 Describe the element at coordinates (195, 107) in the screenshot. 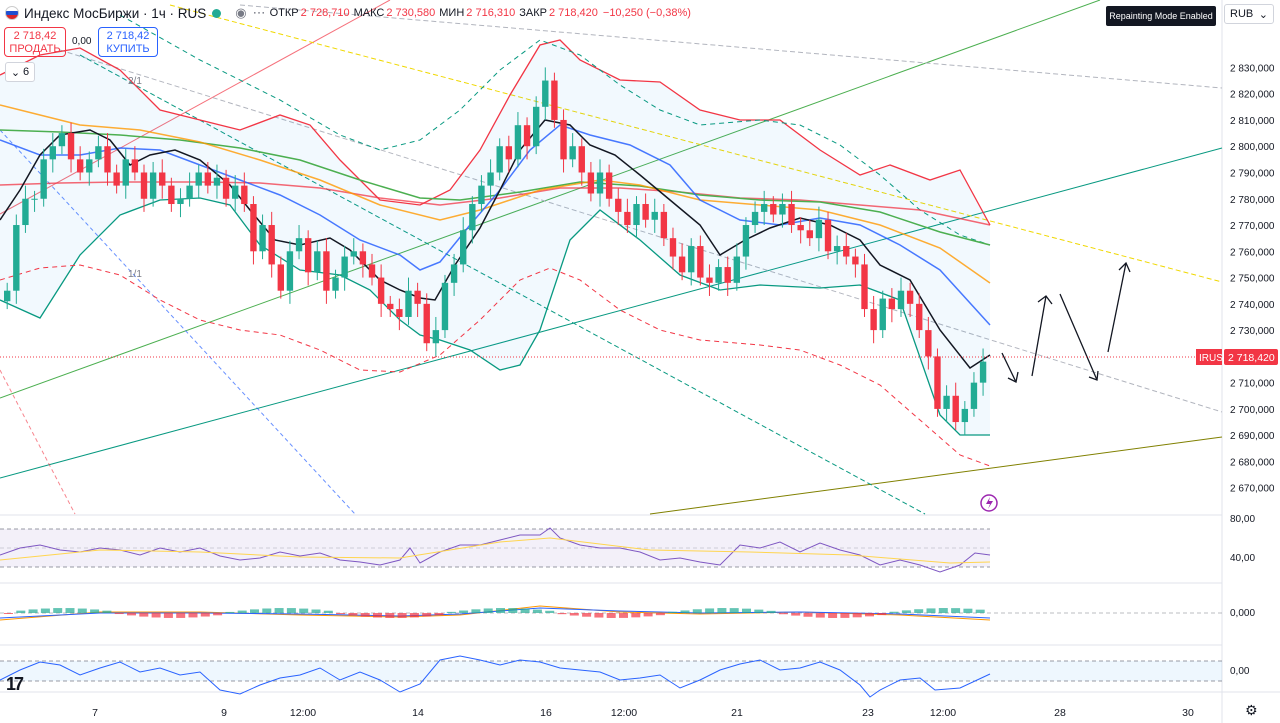

I see `trendline-red-up` at that location.